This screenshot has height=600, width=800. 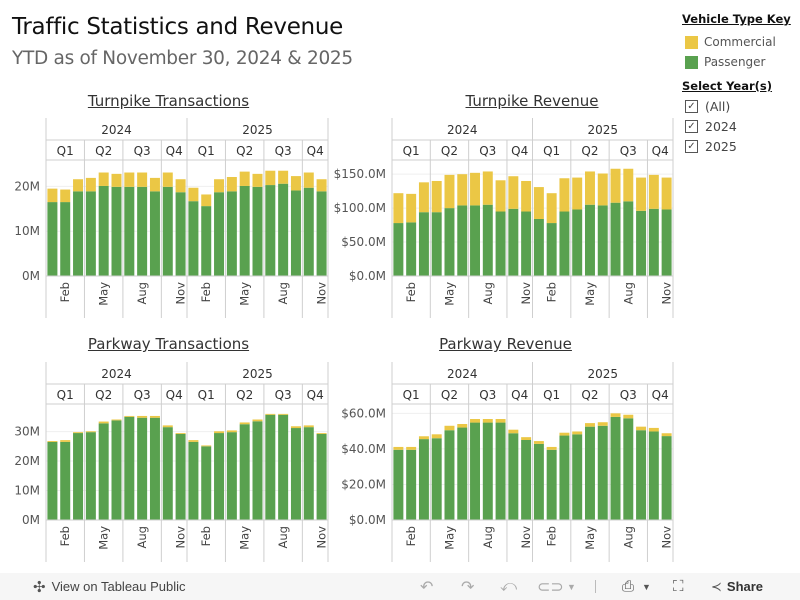 What do you see at coordinates (737, 587) in the screenshot?
I see `share-button: ≺ Share` at bounding box center [737, 587].